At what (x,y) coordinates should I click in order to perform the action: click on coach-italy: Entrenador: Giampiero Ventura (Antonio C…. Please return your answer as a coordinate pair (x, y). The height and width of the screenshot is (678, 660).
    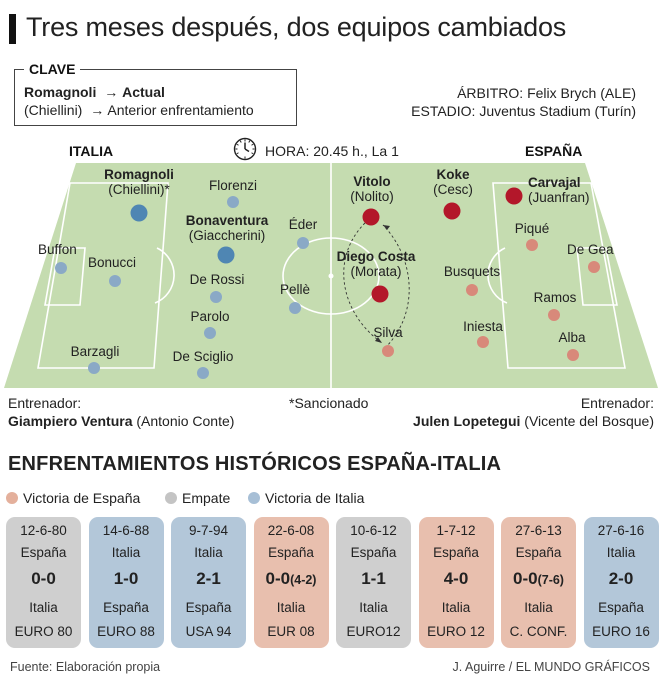
    Looking at the image, I should click on (121, 412).